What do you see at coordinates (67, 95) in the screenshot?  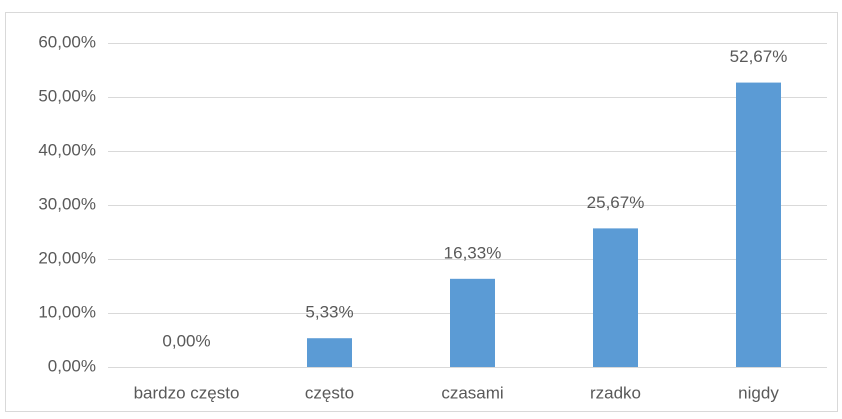 I see `y-tick-label: 50,00%` at bounding box center [67, 95].